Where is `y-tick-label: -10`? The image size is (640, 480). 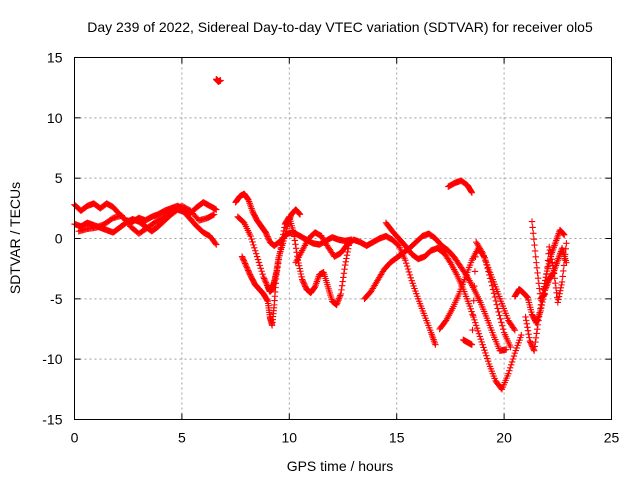 y-tick-label: -10 is located at coordinates (52, 359).